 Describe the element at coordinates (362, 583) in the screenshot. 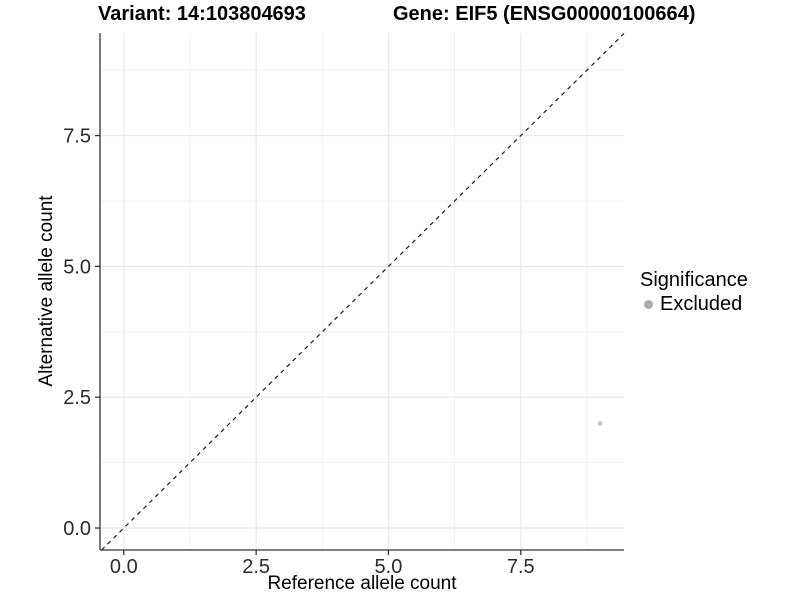

I see `x-axis-title: Reference allele count` at that location.